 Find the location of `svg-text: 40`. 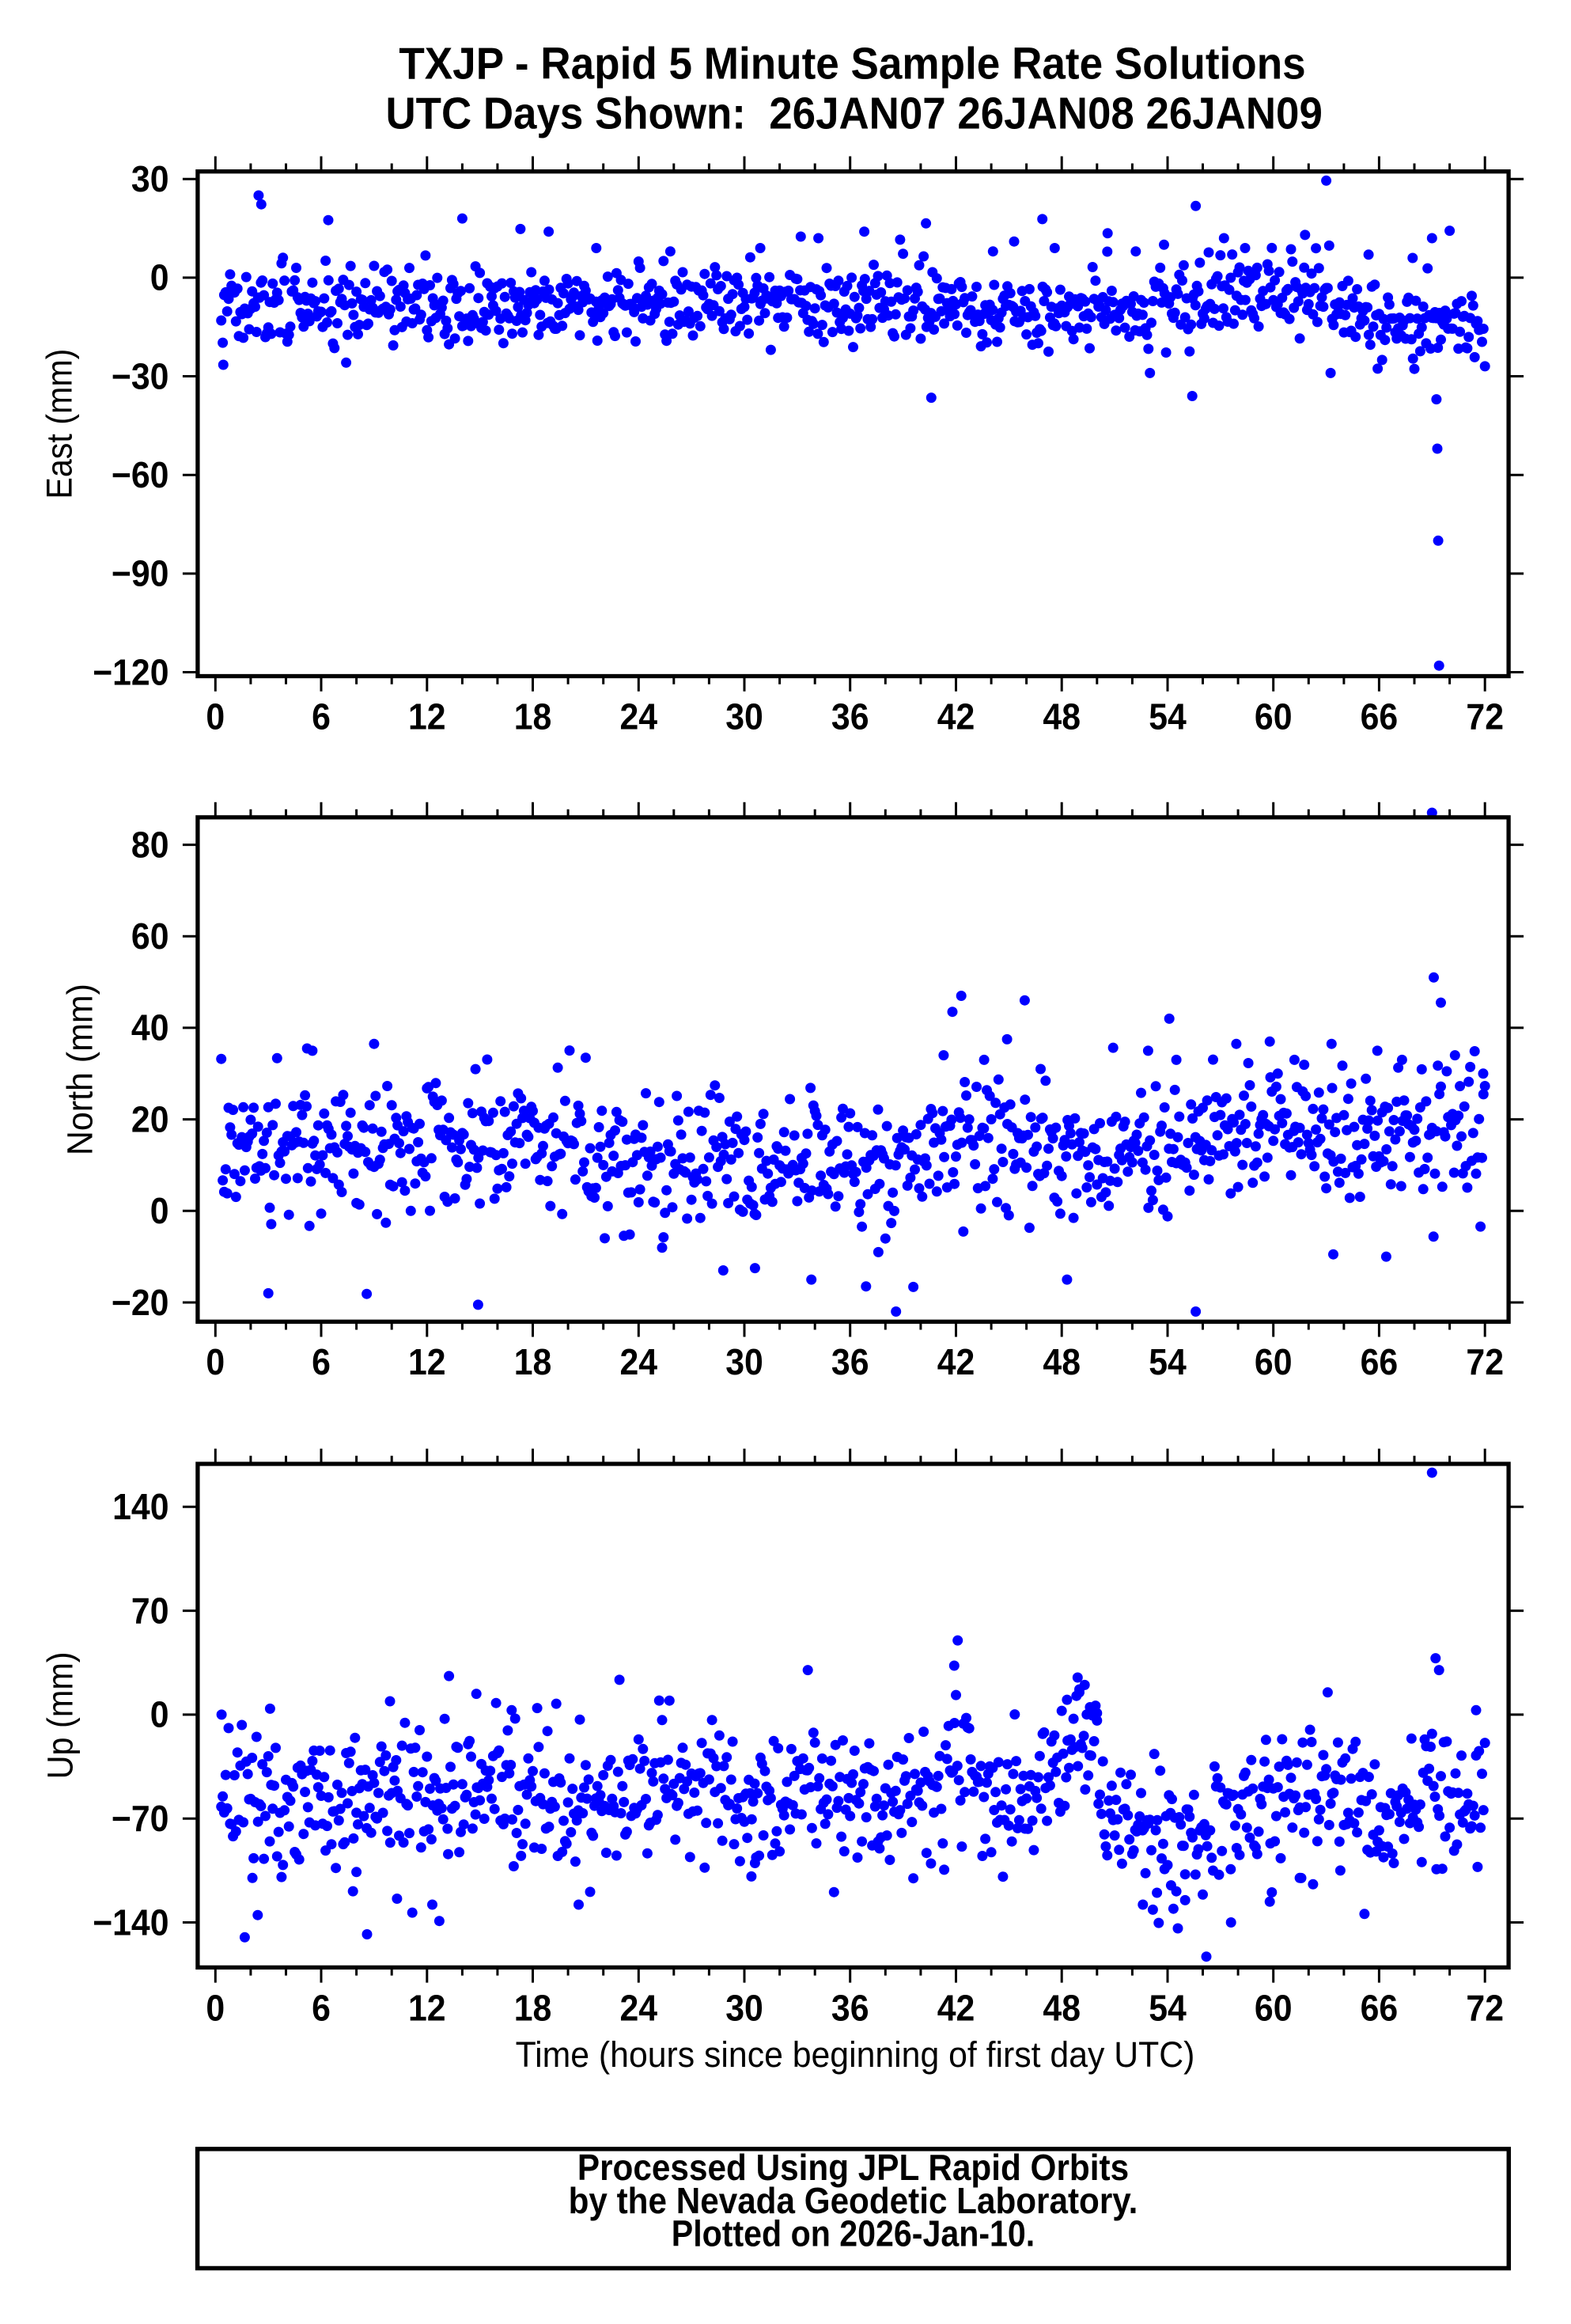

svg-text: 40 is located at coordinates (150, 1027).